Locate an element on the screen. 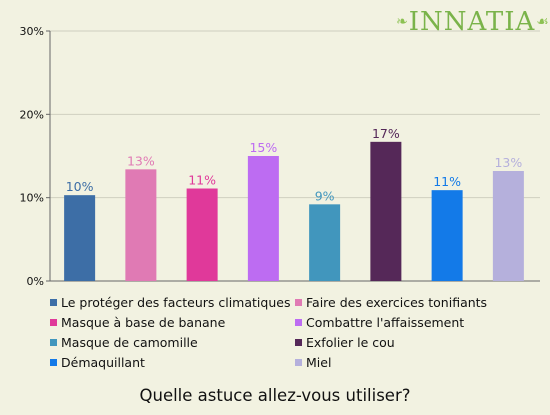 Image resolution: width=550 pixels, height=415 pixels. legend-label: Démaquillant is located at coordinates (103, 362).